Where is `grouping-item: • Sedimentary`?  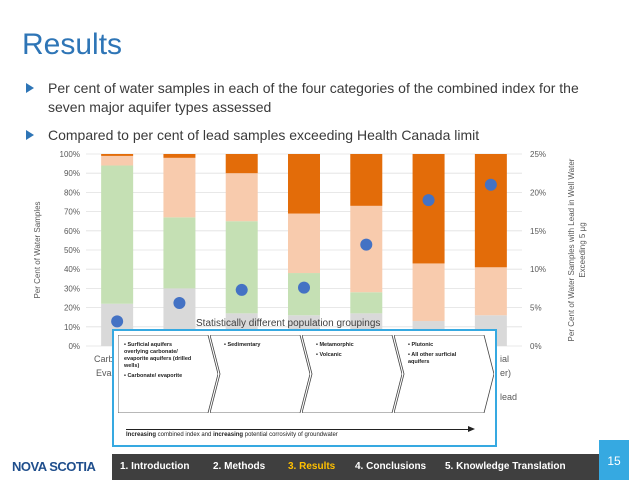
grouping-item: • Sedimentary is located at coordinates (242, 345).